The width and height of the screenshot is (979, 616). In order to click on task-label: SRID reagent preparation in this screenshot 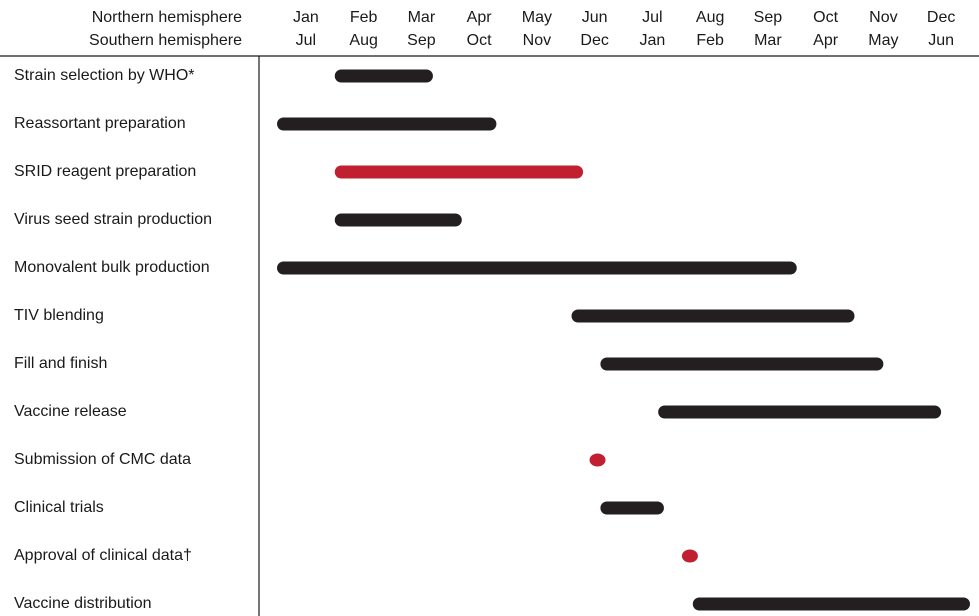, I will do `click(105, 171)`.